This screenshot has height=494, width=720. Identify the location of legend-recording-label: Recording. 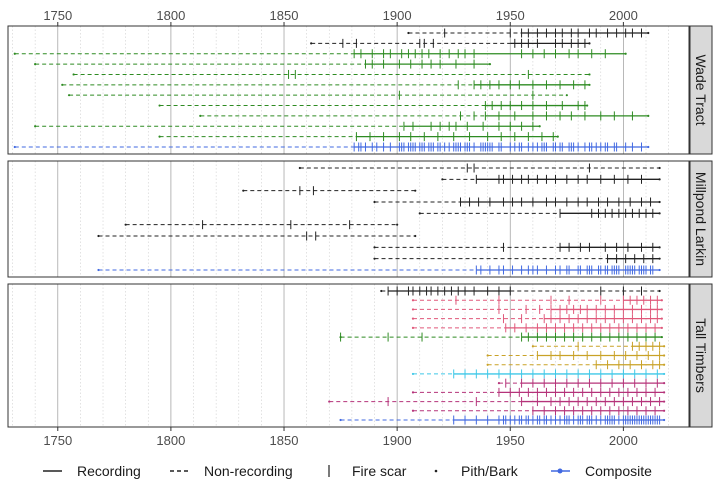
(109, 471).